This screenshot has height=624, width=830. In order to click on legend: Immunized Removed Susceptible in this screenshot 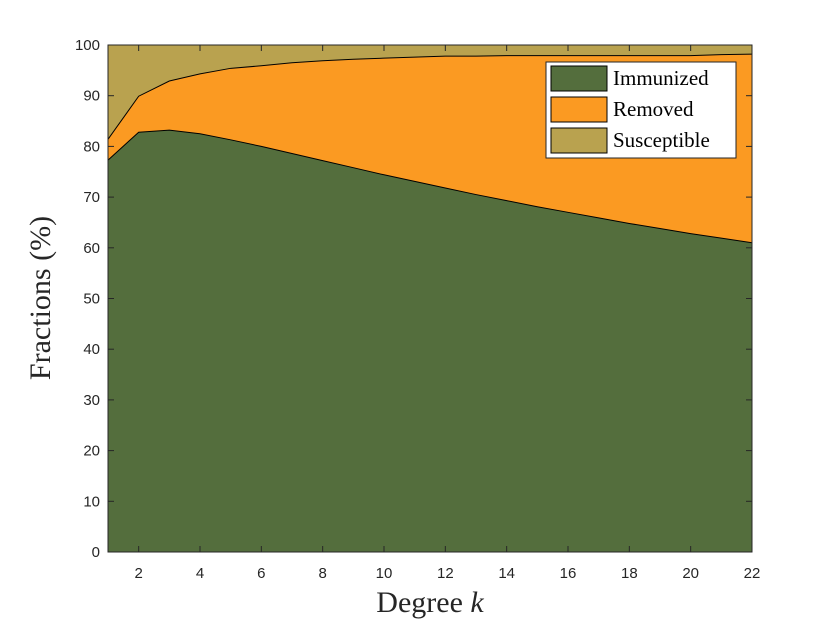, I will do `click(641, 110)`.